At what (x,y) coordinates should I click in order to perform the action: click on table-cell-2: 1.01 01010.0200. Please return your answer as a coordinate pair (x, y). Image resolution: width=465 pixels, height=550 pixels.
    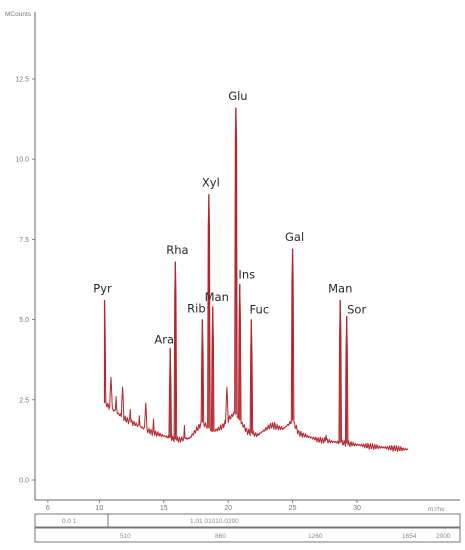
    Looking at the image, I should click on (214, 521).